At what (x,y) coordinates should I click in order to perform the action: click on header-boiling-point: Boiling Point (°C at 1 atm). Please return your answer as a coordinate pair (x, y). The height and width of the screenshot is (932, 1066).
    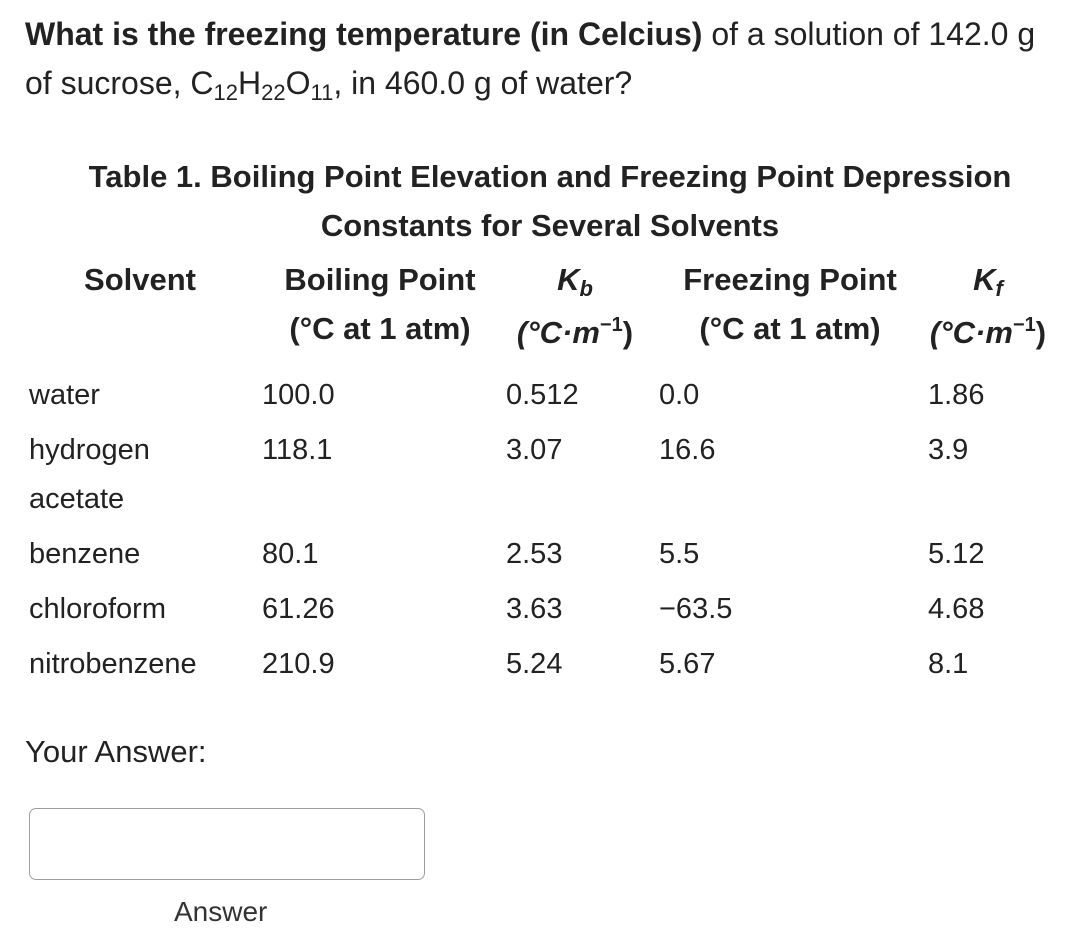
    Looking at the image, I should click on (380, 304).